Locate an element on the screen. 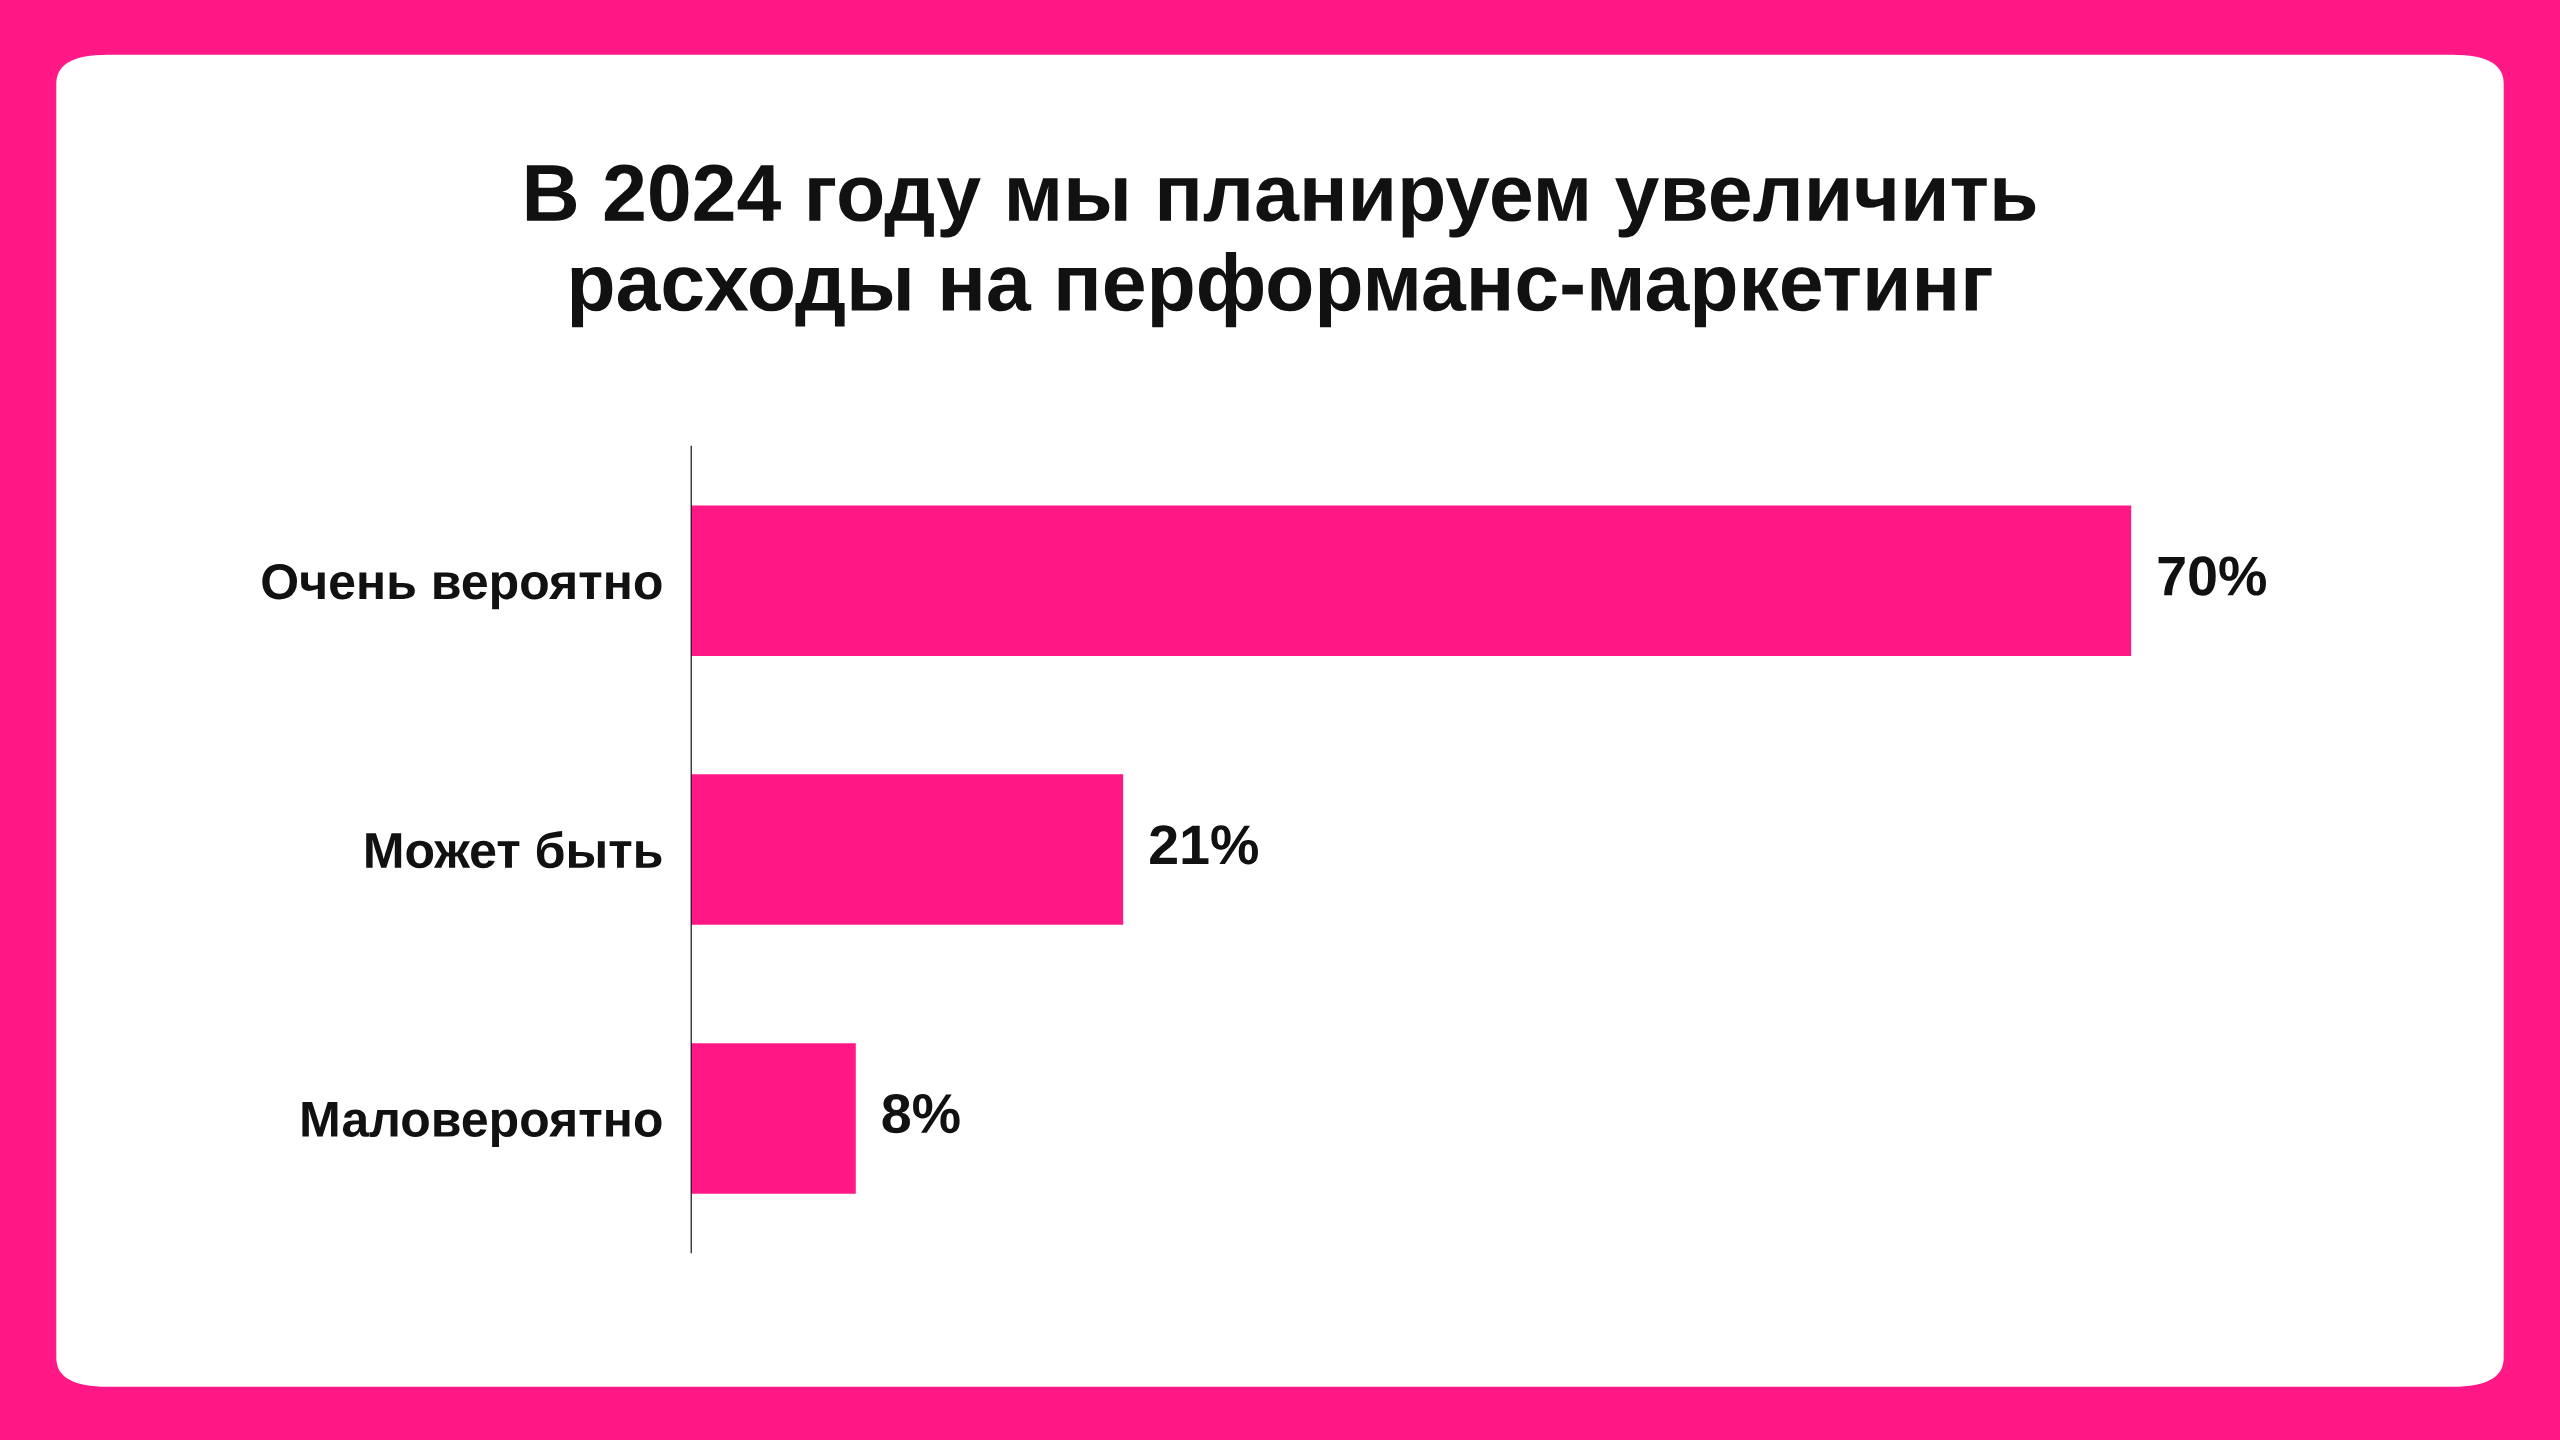 The image size is (2560, 1440). y-tick-label: Очень вероятно is located at coordinates (462, 587).